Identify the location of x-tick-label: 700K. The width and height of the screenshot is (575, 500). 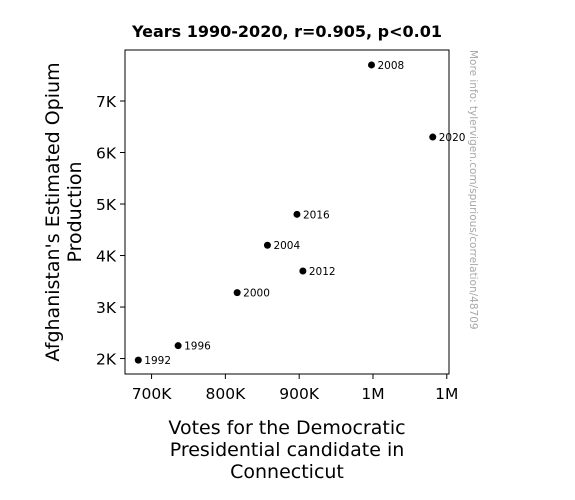
(152, 394).